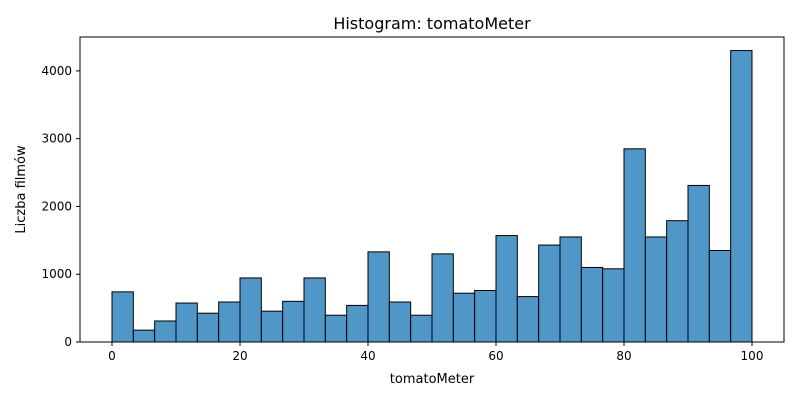  Describe the element at coordinates (432, 23) in the screenshot. I see `chart-title: Histogram: tomatoMeter` at that location.